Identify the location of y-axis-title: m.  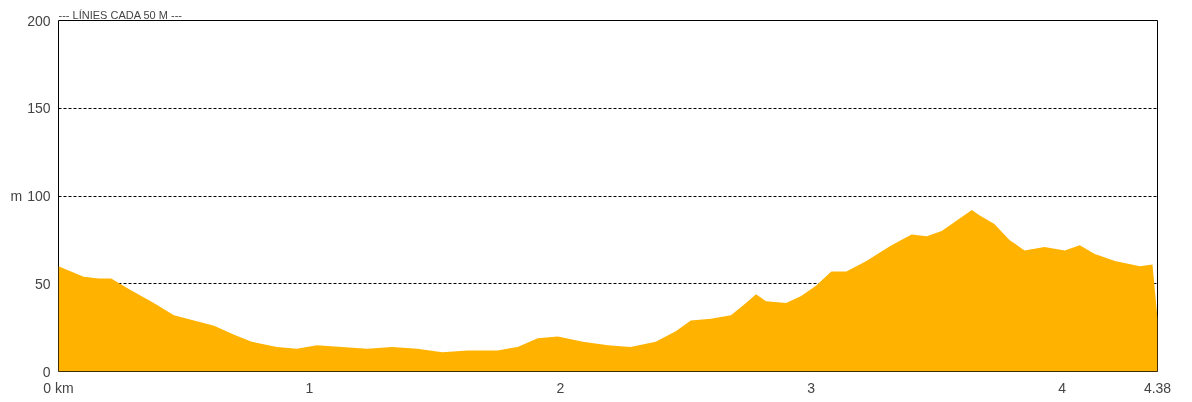
(16, 196).